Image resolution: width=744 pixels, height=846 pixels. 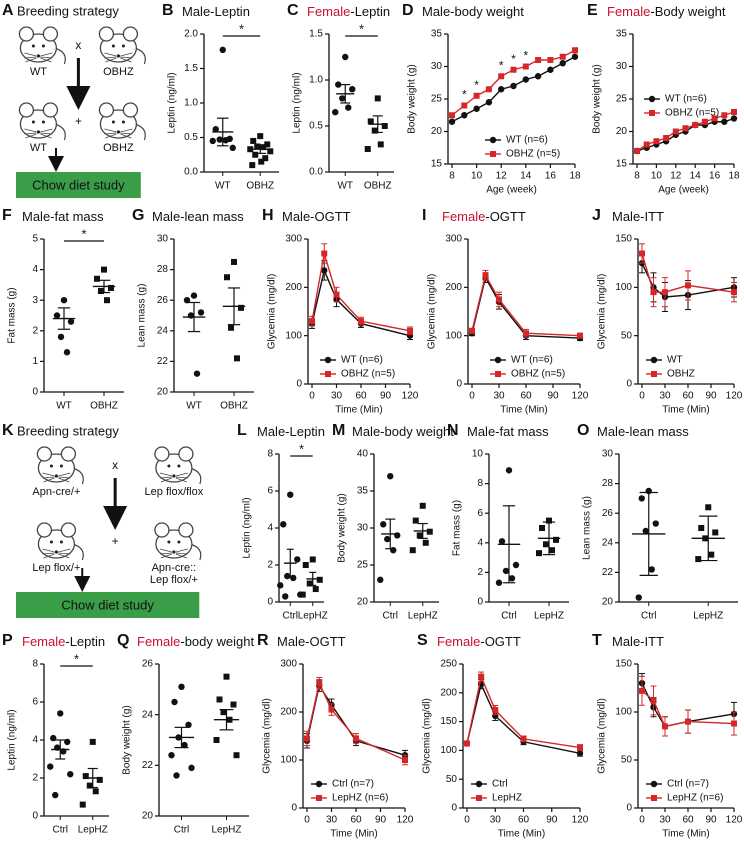 What do you see at coordinates (675, 360) in the screenshot?
I see `legend-label: WT` at bounding box center [675, 360].